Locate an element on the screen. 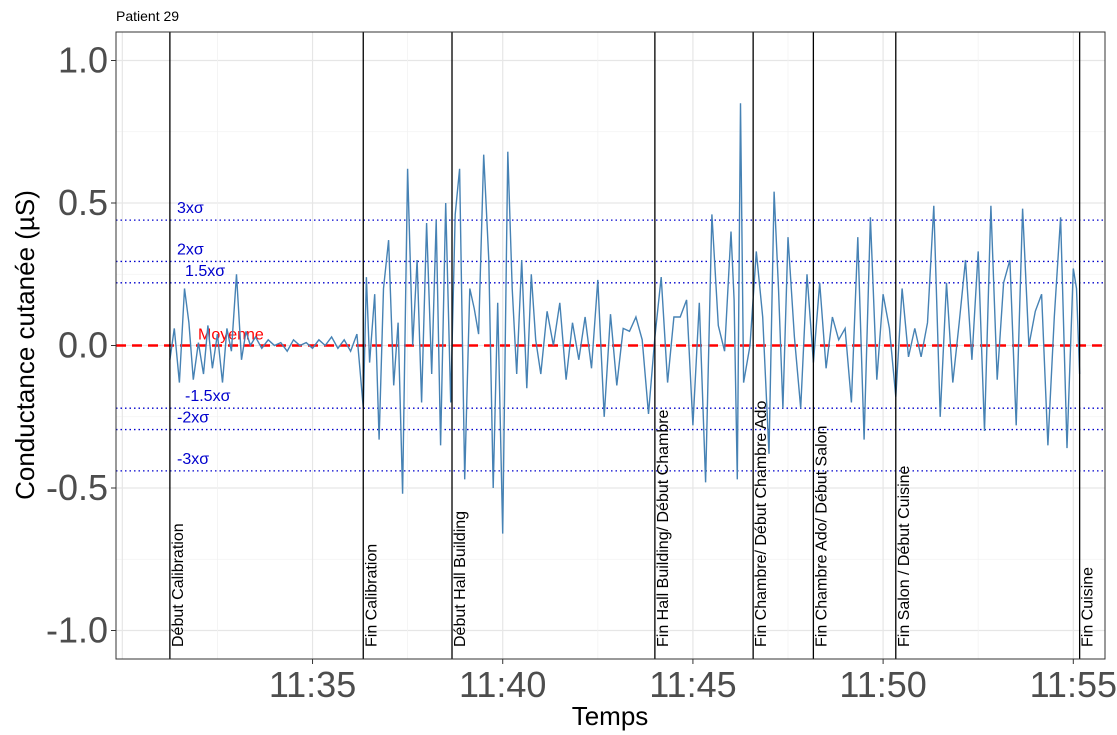 This screenshot has height=735, width=1117. event-label: Fin Hall Building/ Début Chambre is located at coordinates (663, 528).